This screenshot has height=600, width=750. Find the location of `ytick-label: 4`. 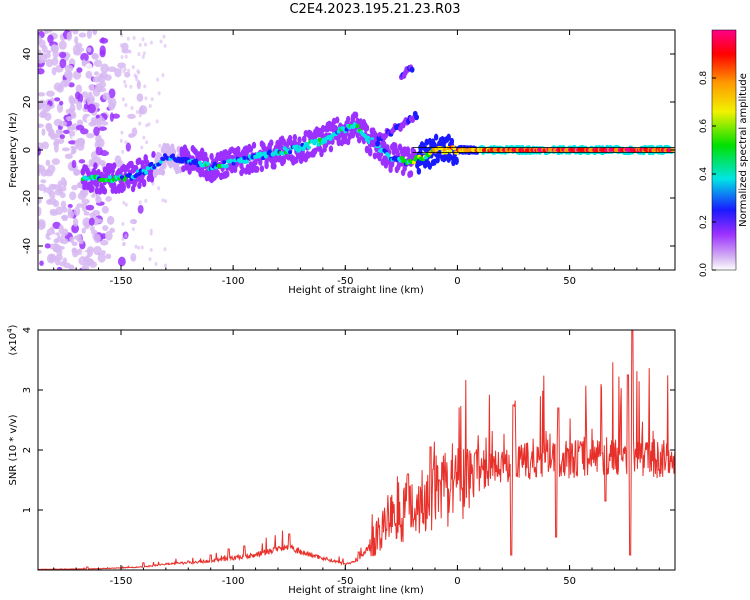

ytick-label: 4 is located at coordinates (27, 330).